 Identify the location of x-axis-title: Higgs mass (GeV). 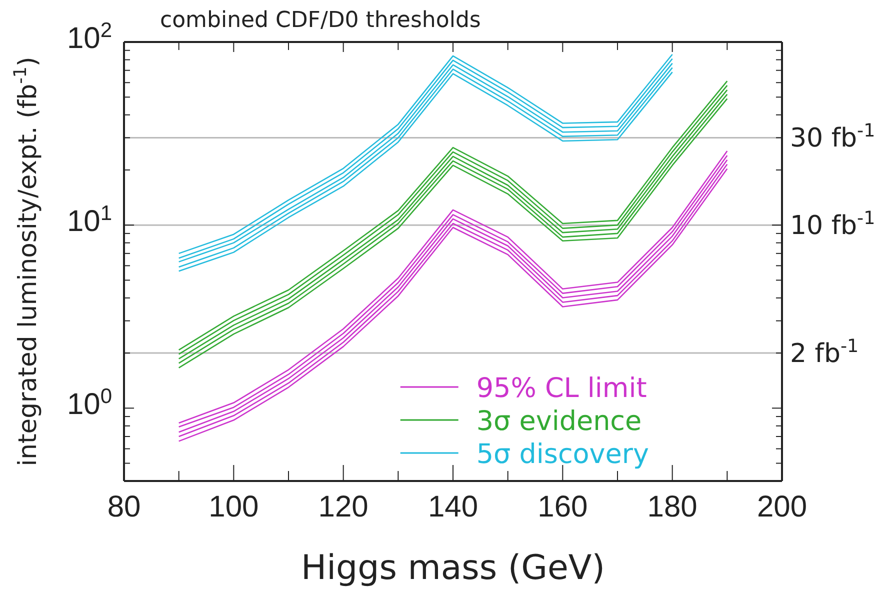
(453, 568).